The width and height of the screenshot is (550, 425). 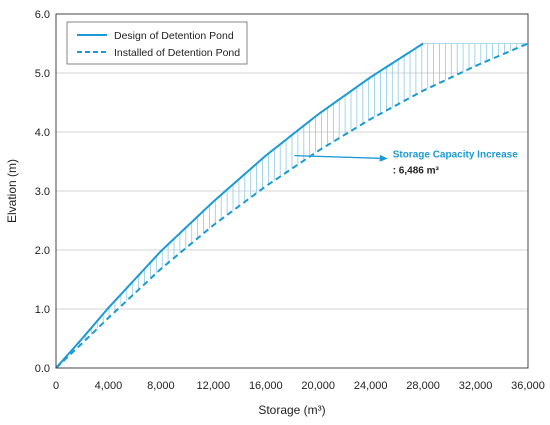 I want to click on y-tick-label: 5.0, so click(x=42, y=74).